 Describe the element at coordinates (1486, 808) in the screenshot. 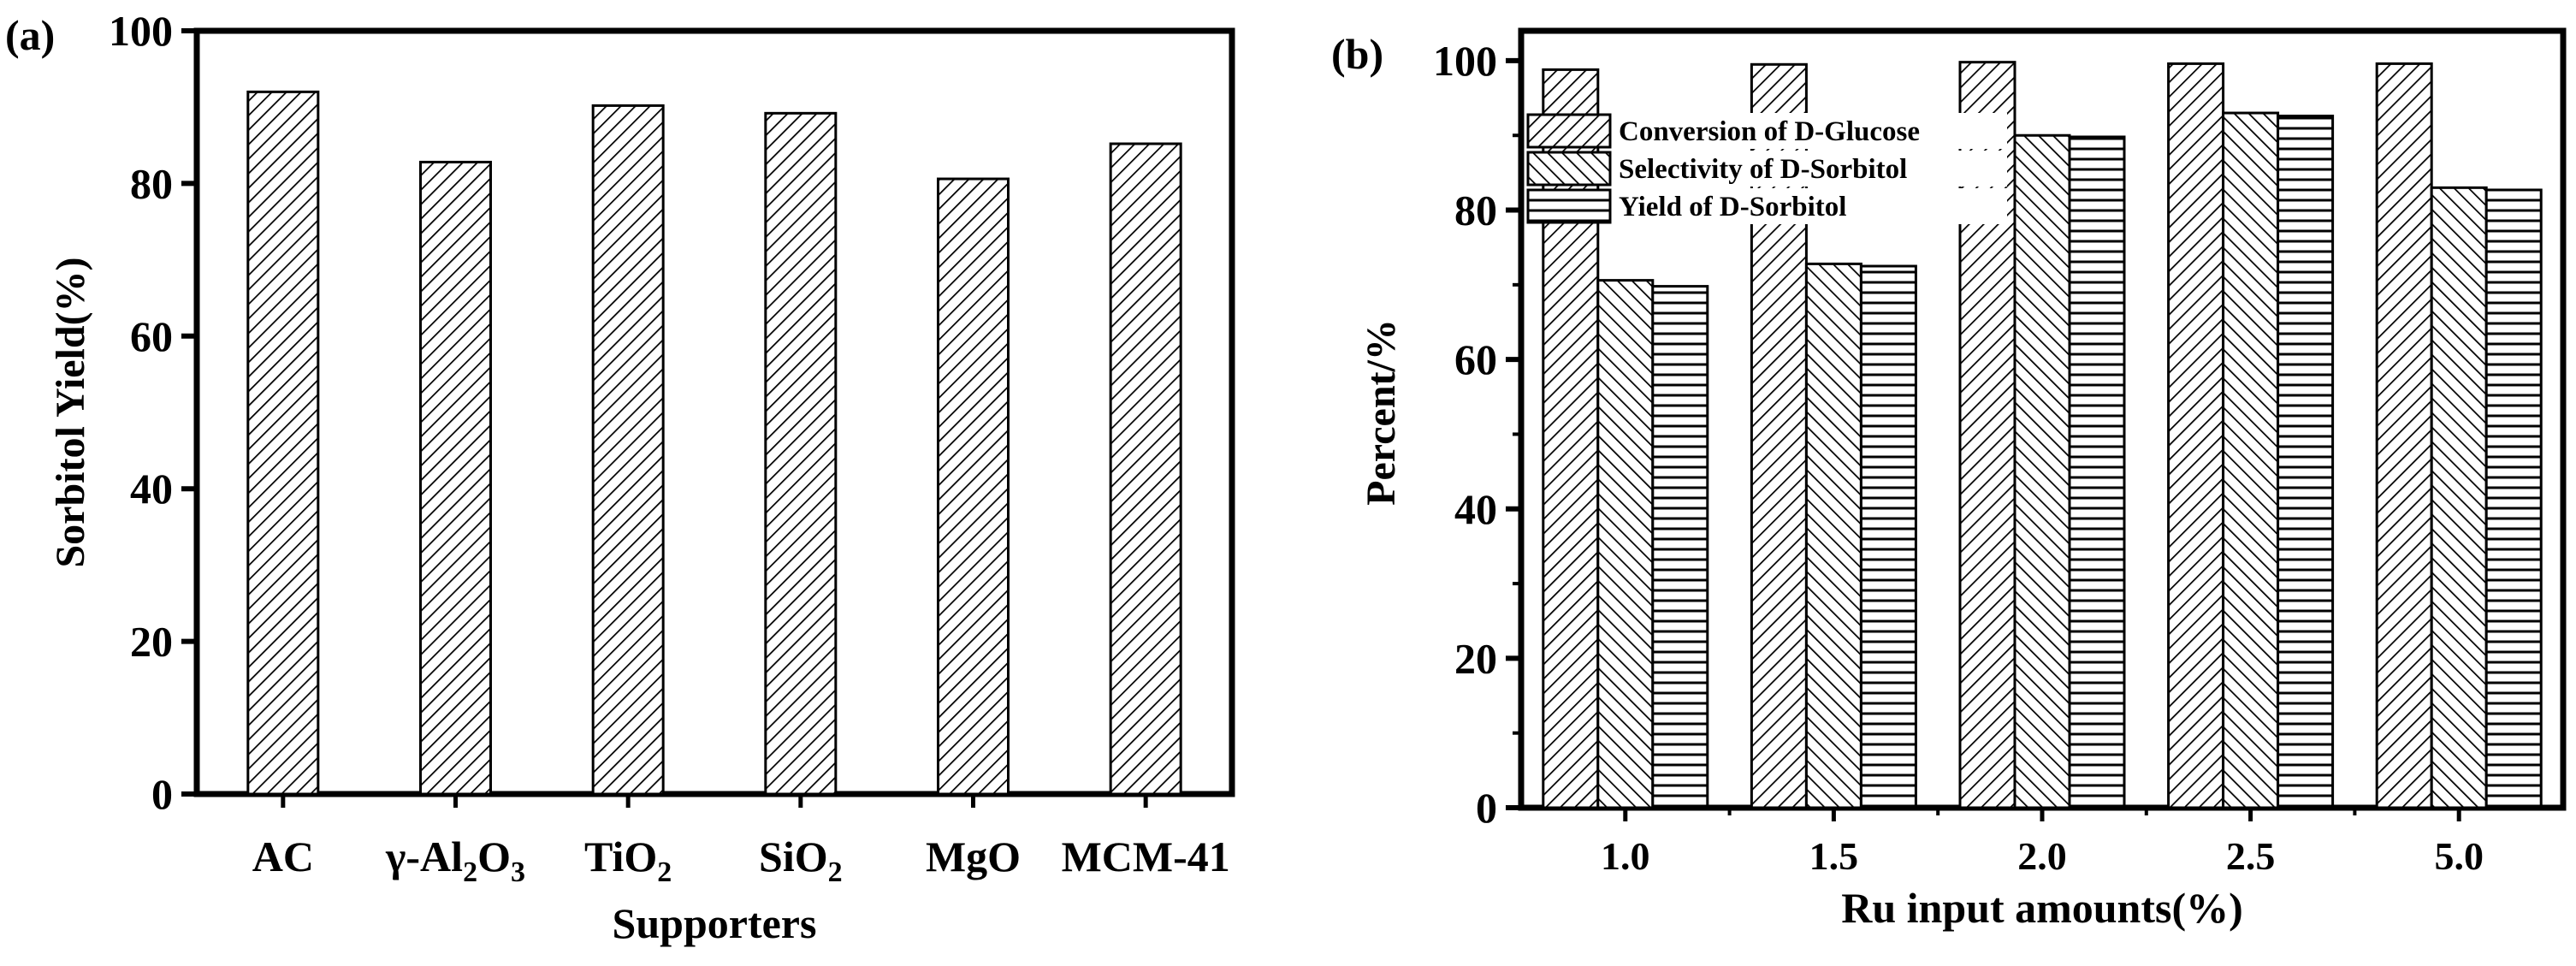

I see `panel-b-y-tick-label: 0` at that location.